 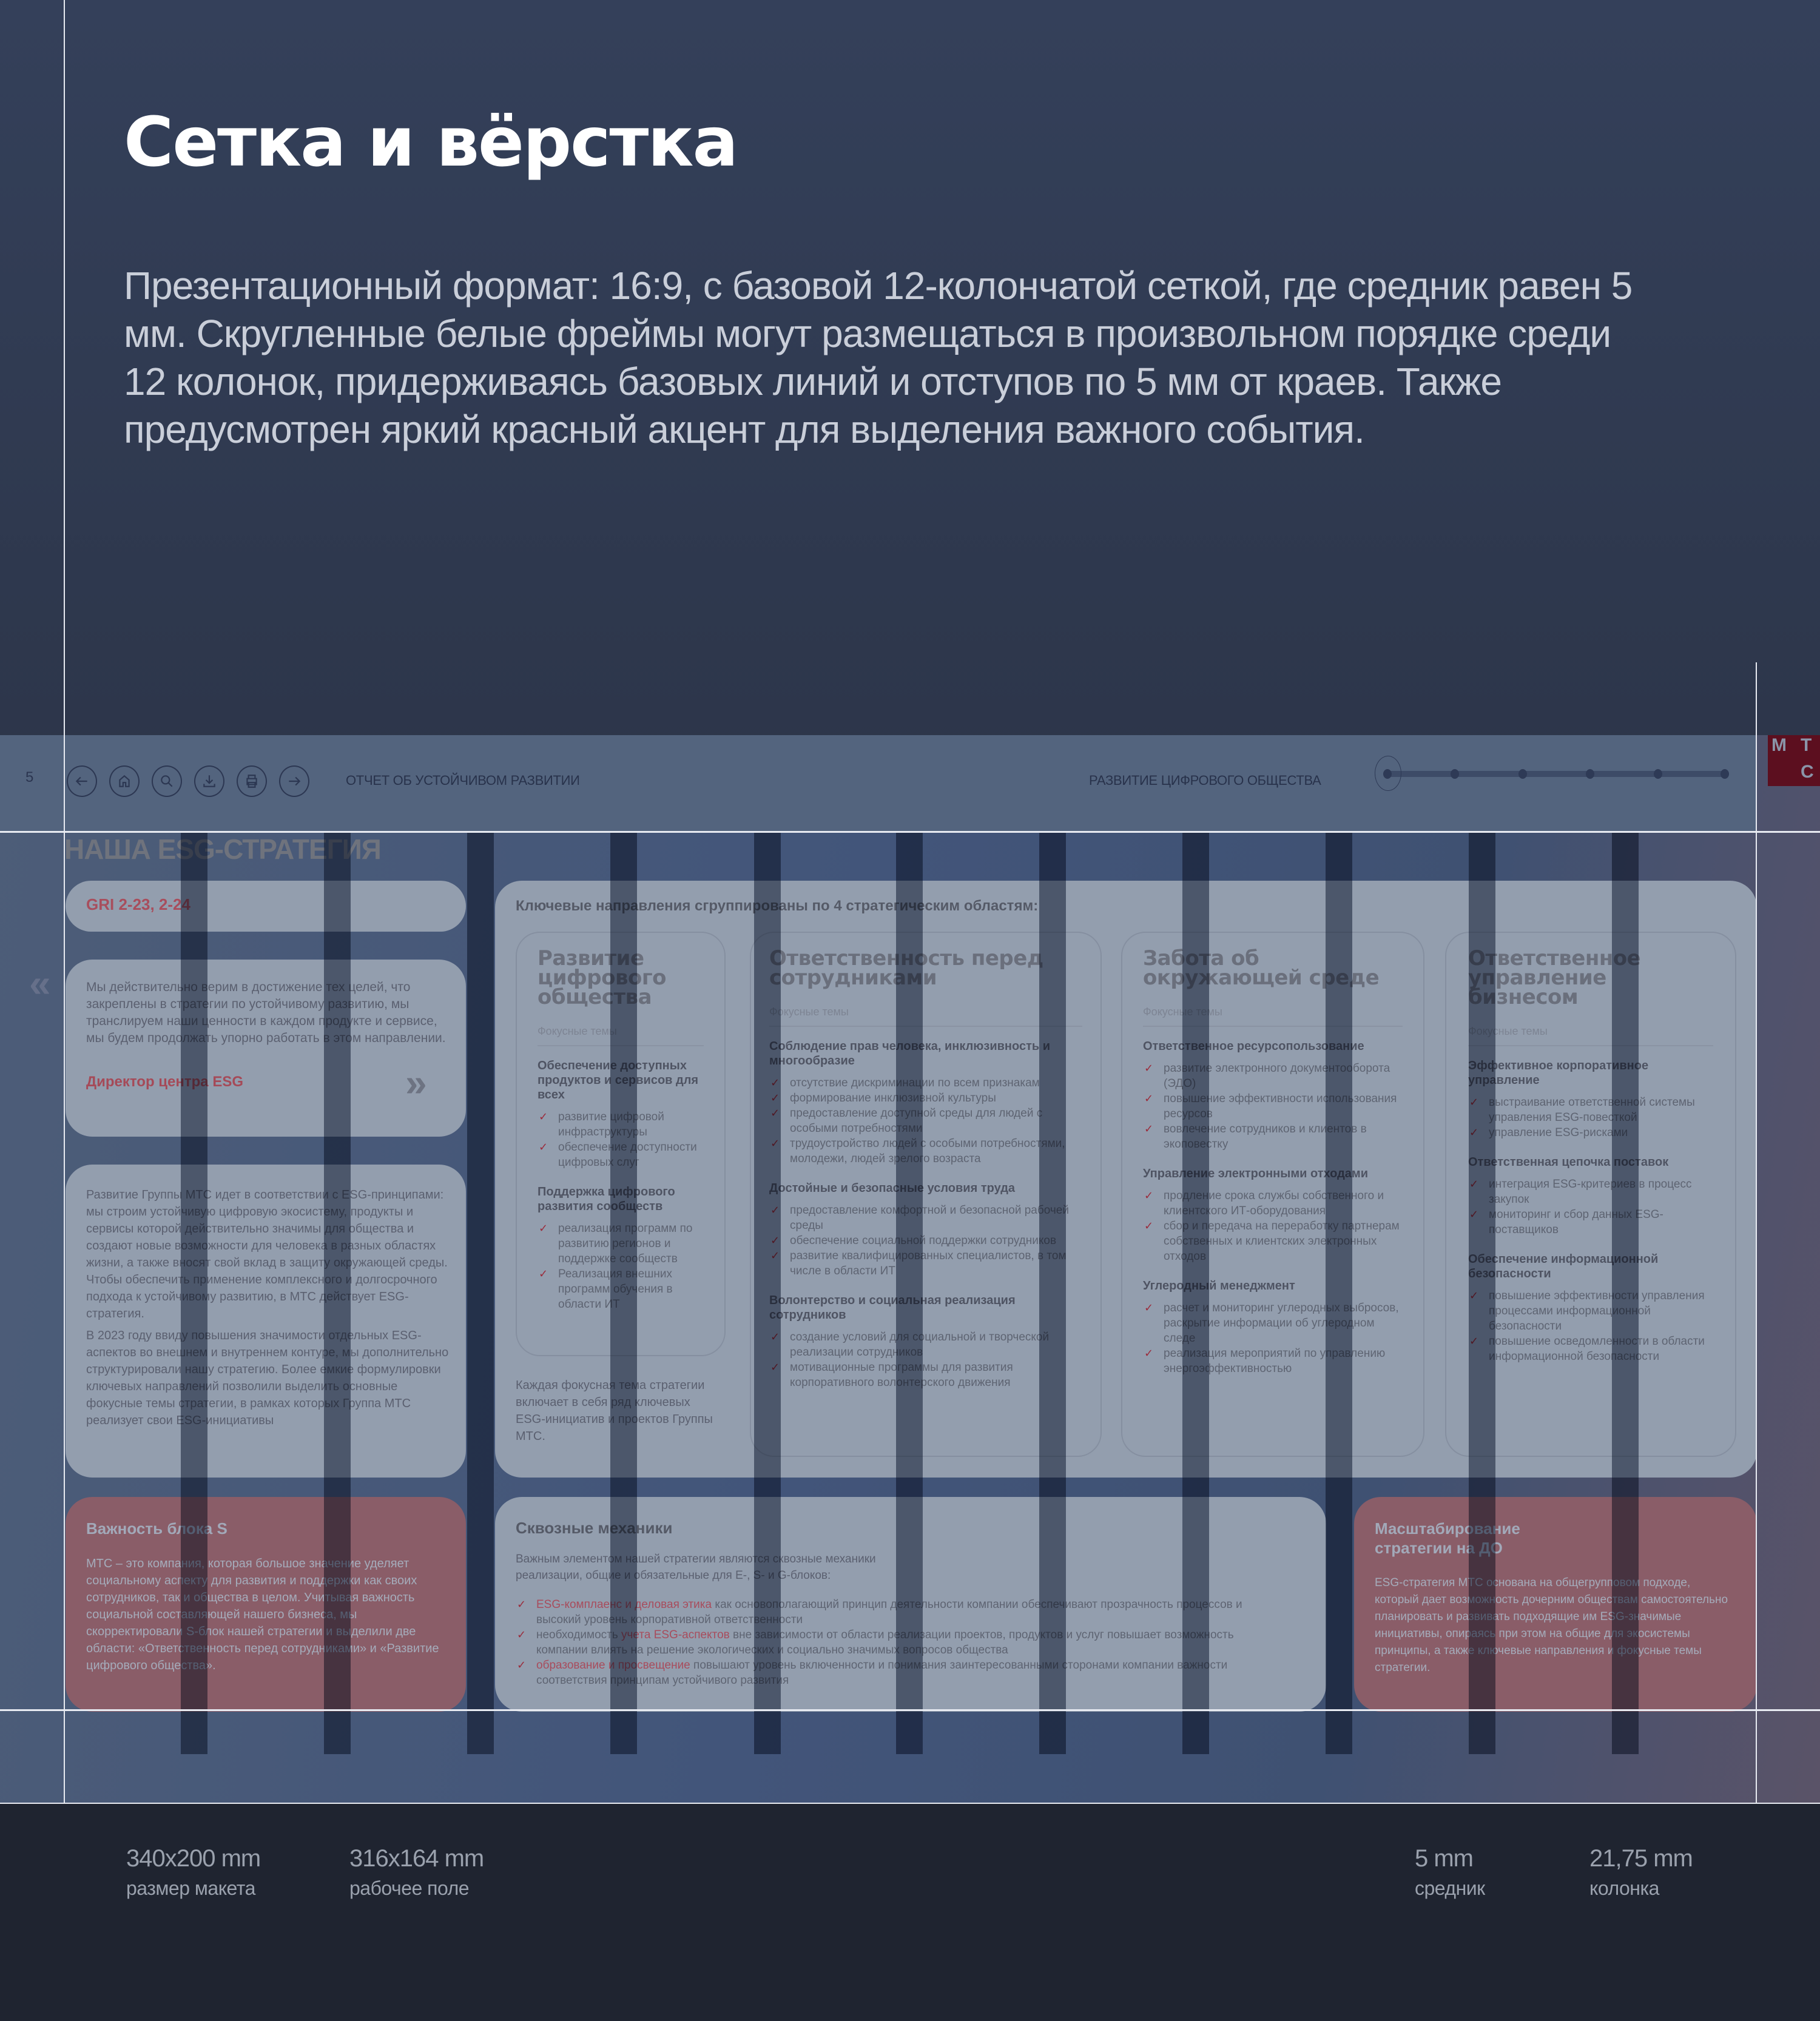 What do you see at coordinates (138, 904) in the screenshot?
I see `gri-code: GRI 2-23, 2-24` at bounding box center [138, 904].